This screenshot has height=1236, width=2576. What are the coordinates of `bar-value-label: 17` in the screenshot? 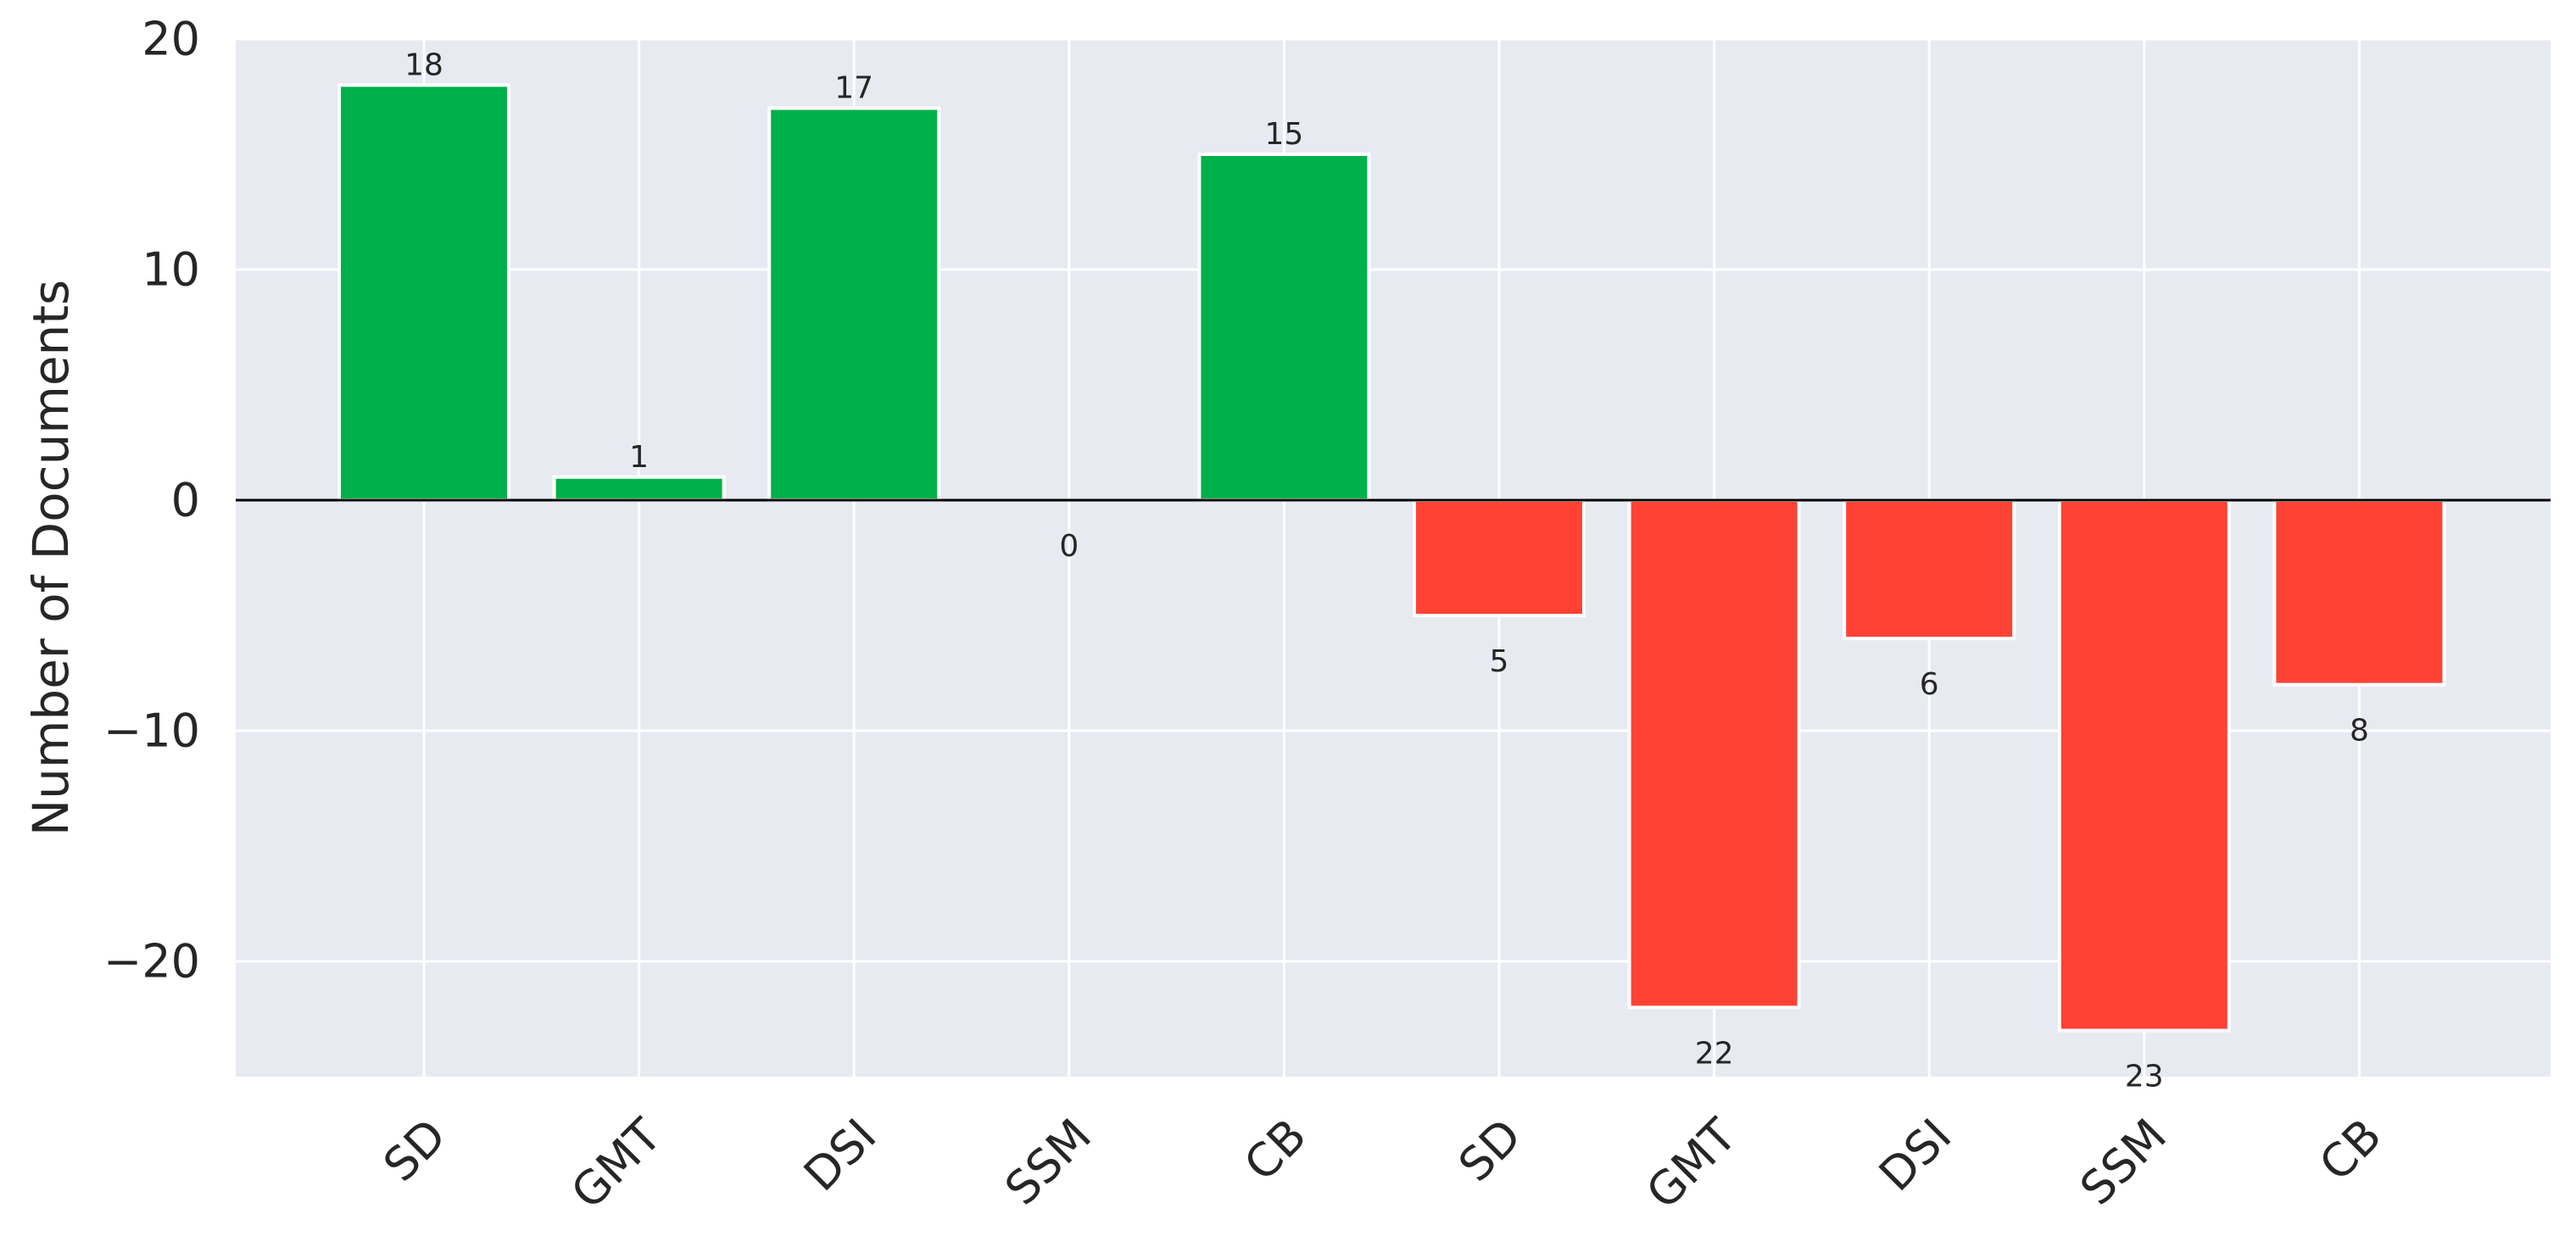 It's located at (853, 88).